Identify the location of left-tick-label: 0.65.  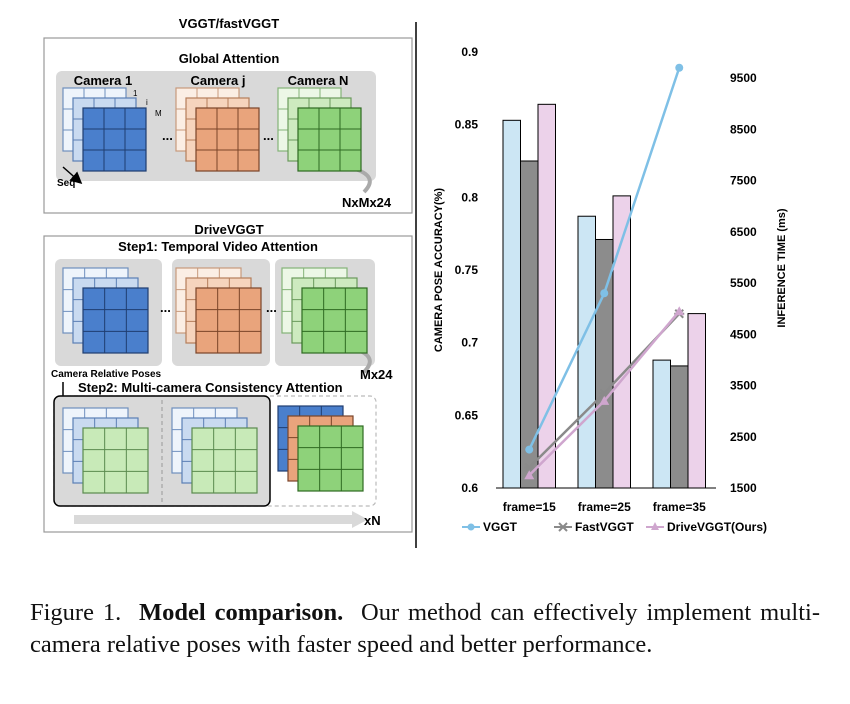
(467, 415).